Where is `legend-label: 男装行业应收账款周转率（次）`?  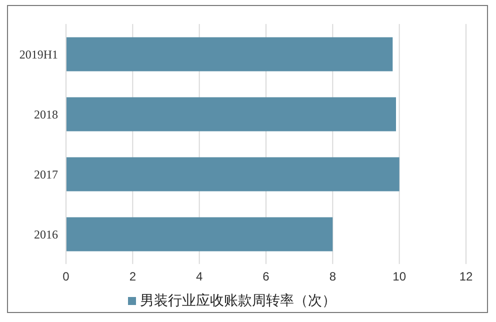
legend-label: 男装行业应收账款周转率（次） is located at coordinates (238, 300).